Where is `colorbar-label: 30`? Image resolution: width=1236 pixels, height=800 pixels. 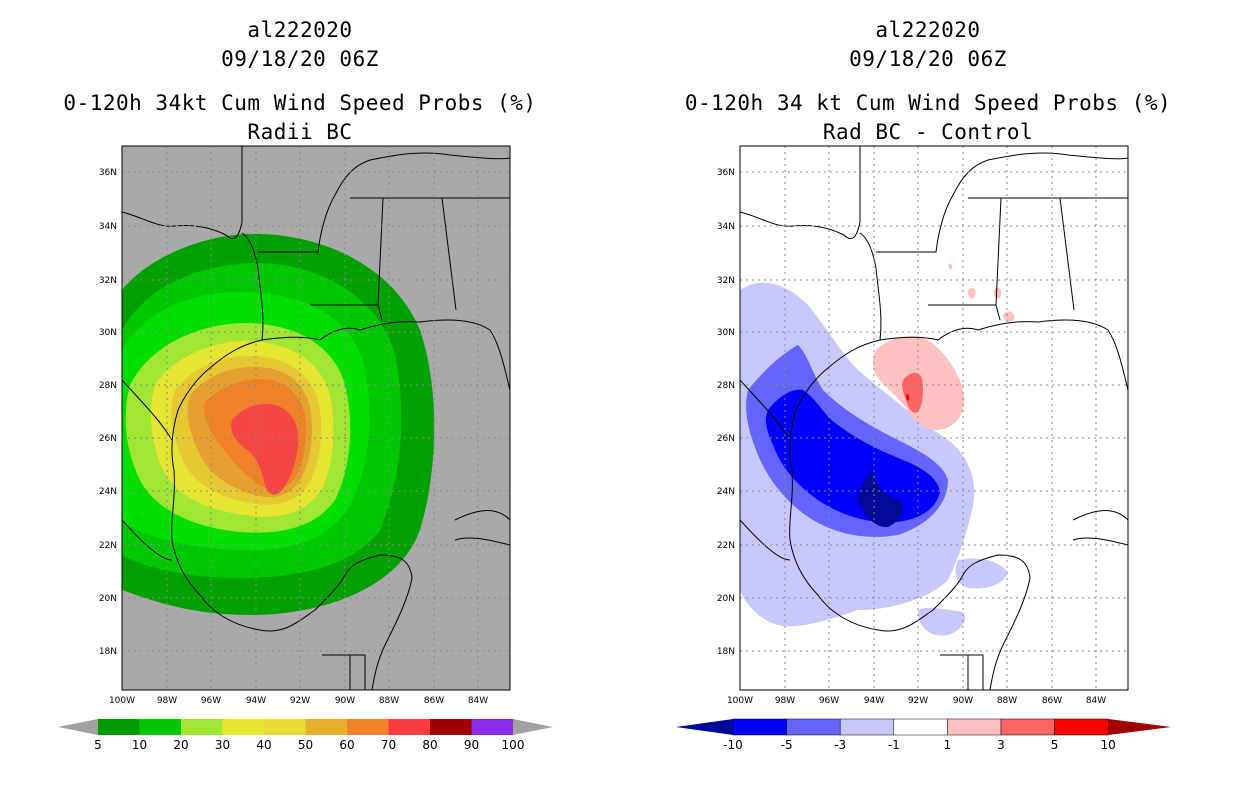
colorbar-label: 30 is located at coordinates (222, 745).